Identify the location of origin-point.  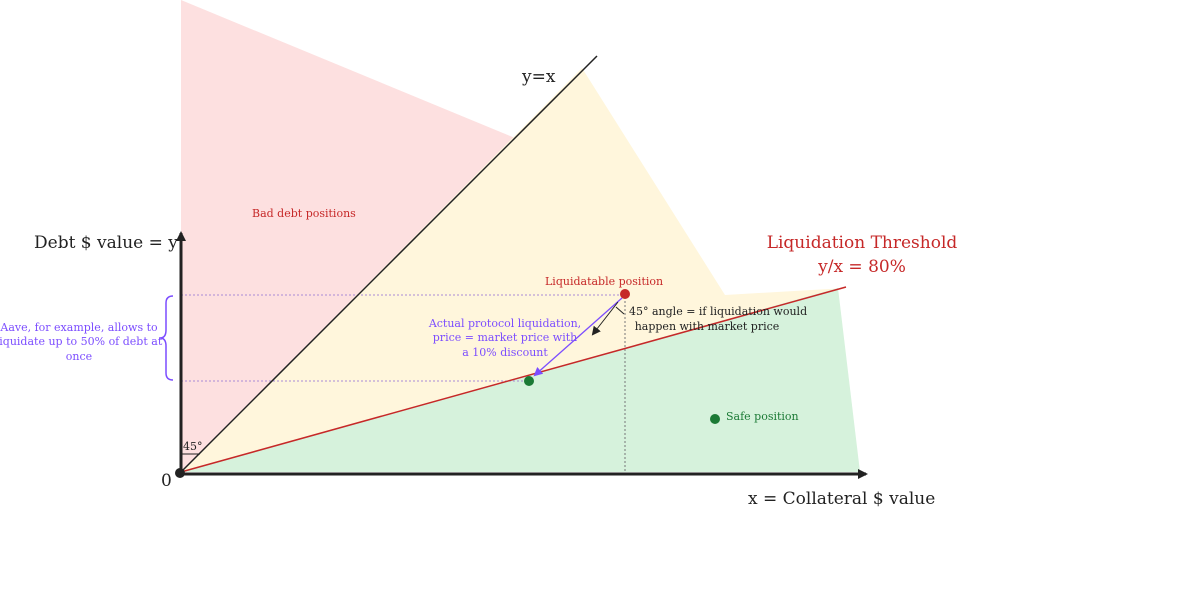
(180, 473).